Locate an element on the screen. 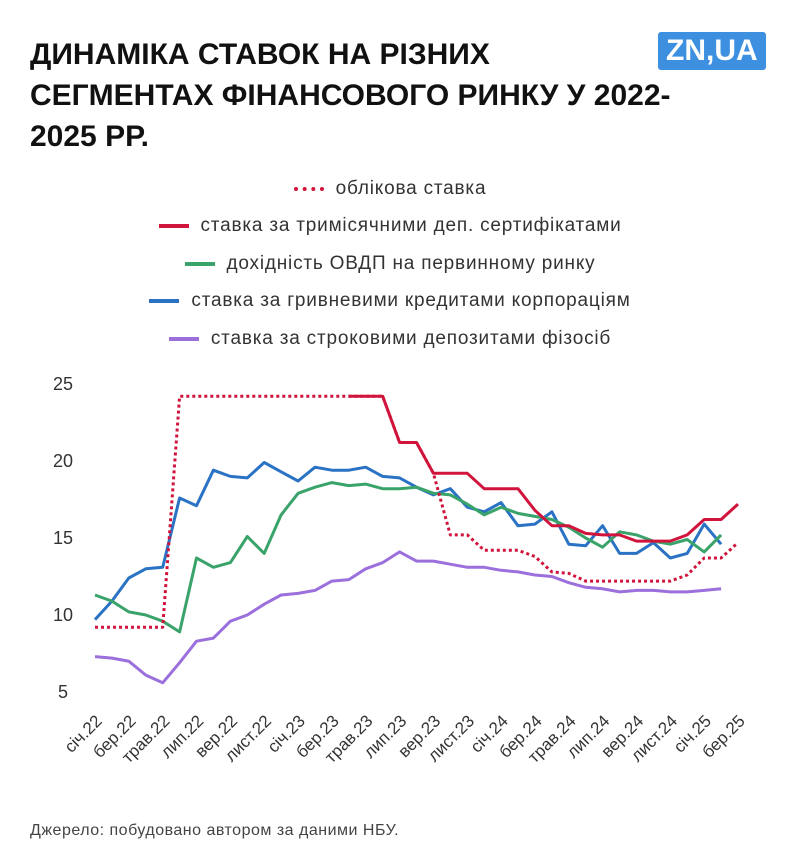  y-tick-label: 10 is located at coordinates (63, 615).